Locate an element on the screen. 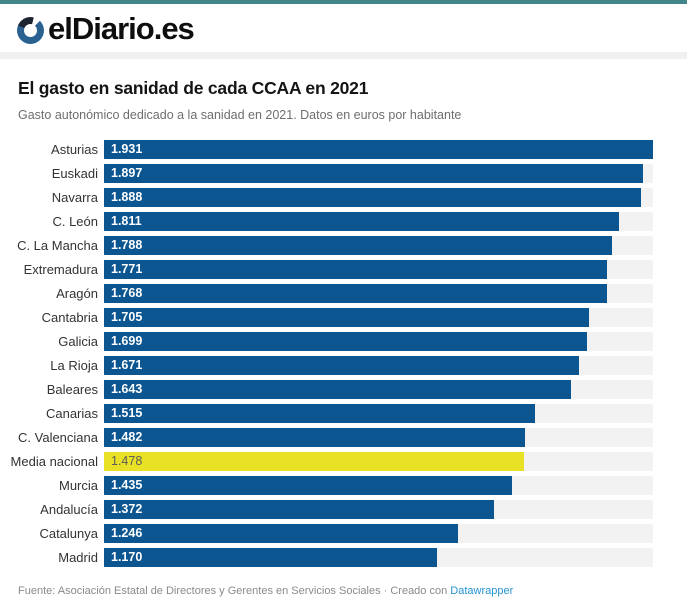 This screenshot has height=616, width=687. bar: 1.897 is located at coordinates (374, 173).